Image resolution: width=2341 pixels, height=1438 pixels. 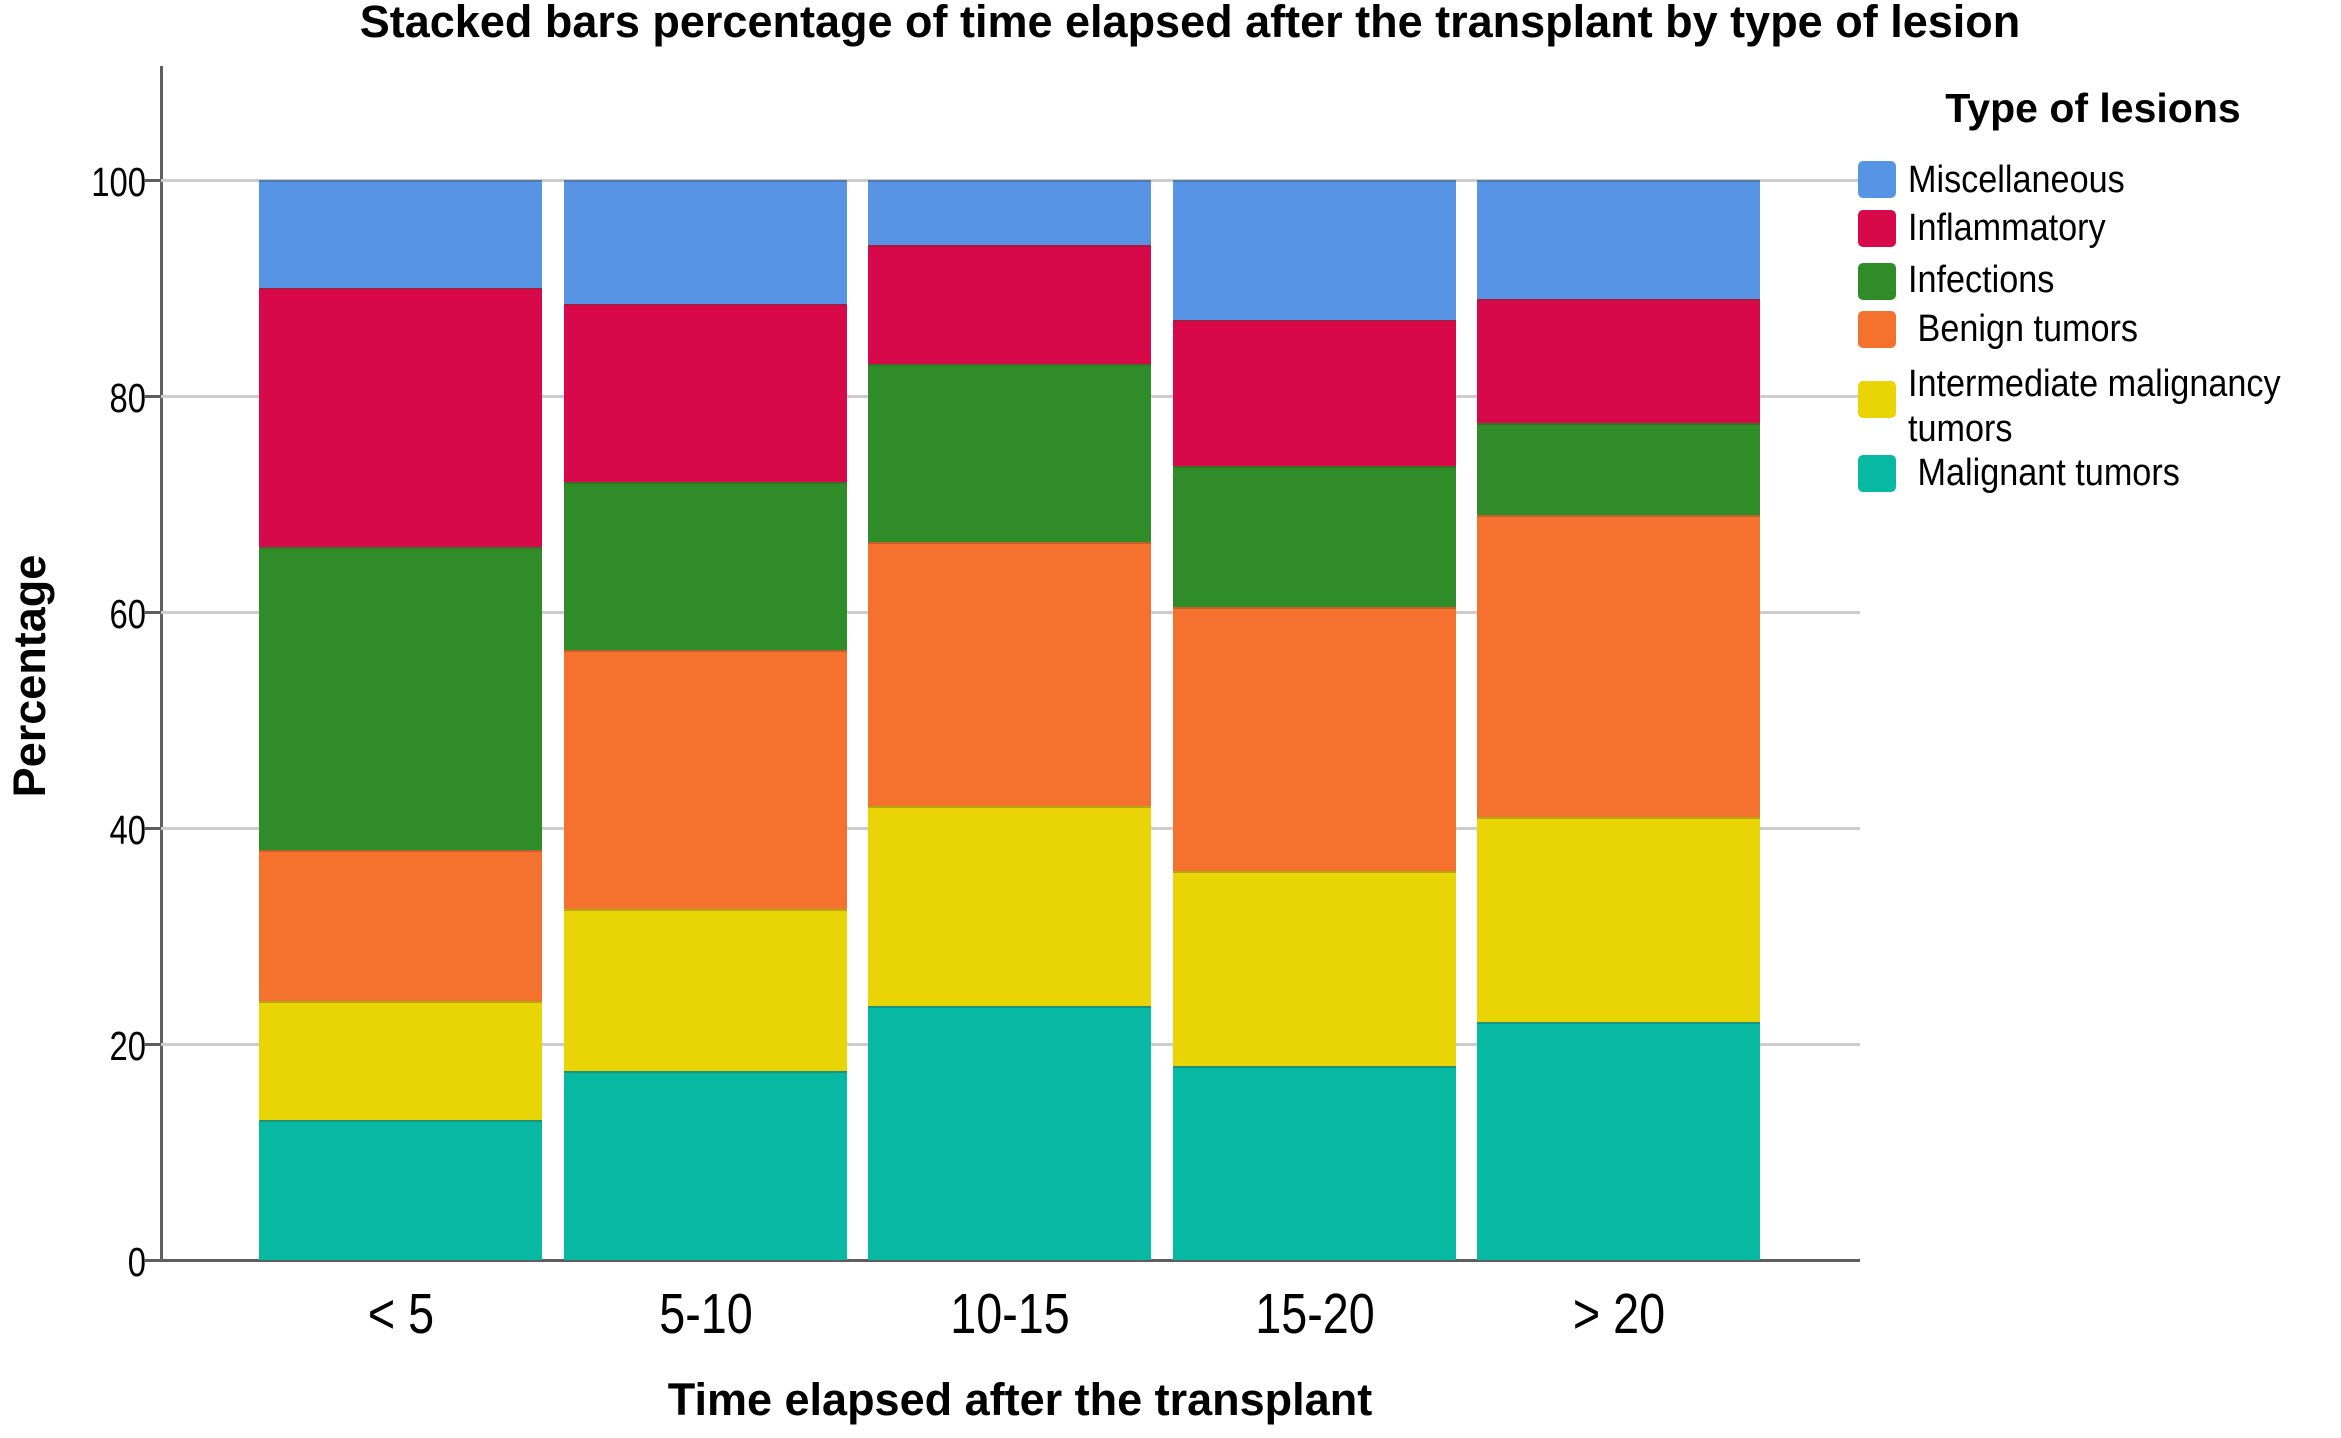 I want to click on y-tick-label: 60, so click(x=127, y=613).